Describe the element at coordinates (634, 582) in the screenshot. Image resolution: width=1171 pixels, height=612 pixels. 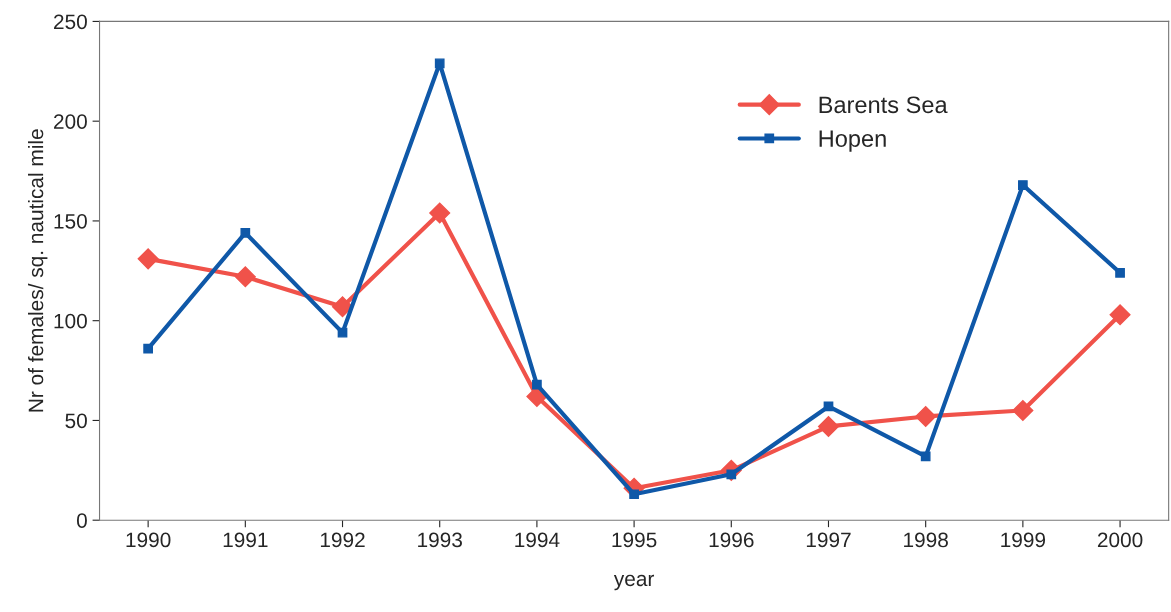
I see `x-axis-title: year` at that location.